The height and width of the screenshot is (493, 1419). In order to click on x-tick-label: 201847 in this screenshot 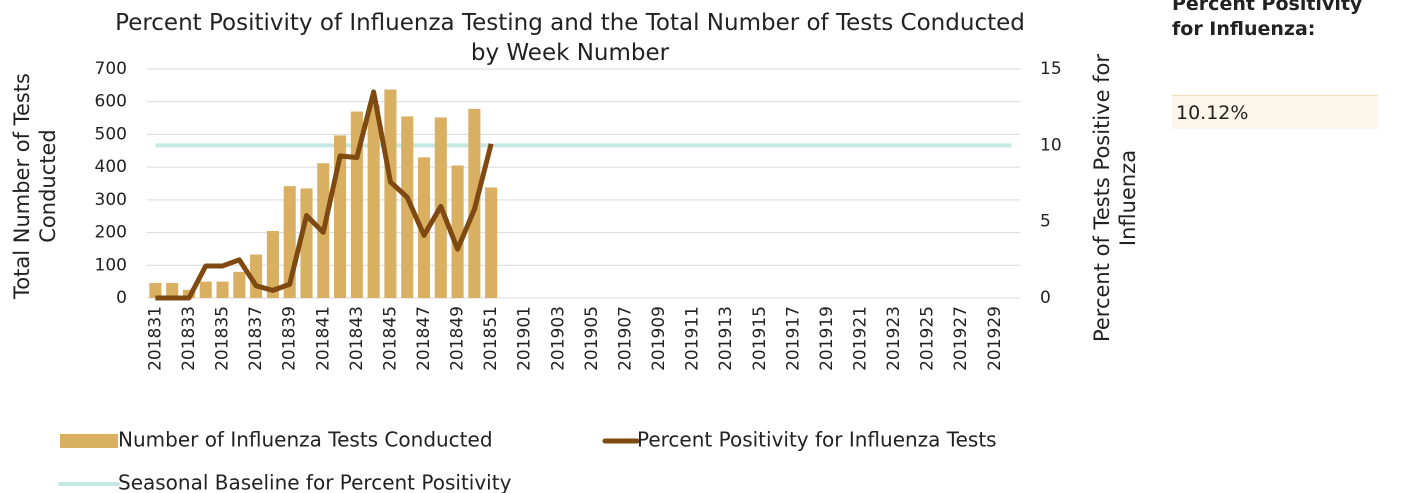, I will do `click(424, 338)`.